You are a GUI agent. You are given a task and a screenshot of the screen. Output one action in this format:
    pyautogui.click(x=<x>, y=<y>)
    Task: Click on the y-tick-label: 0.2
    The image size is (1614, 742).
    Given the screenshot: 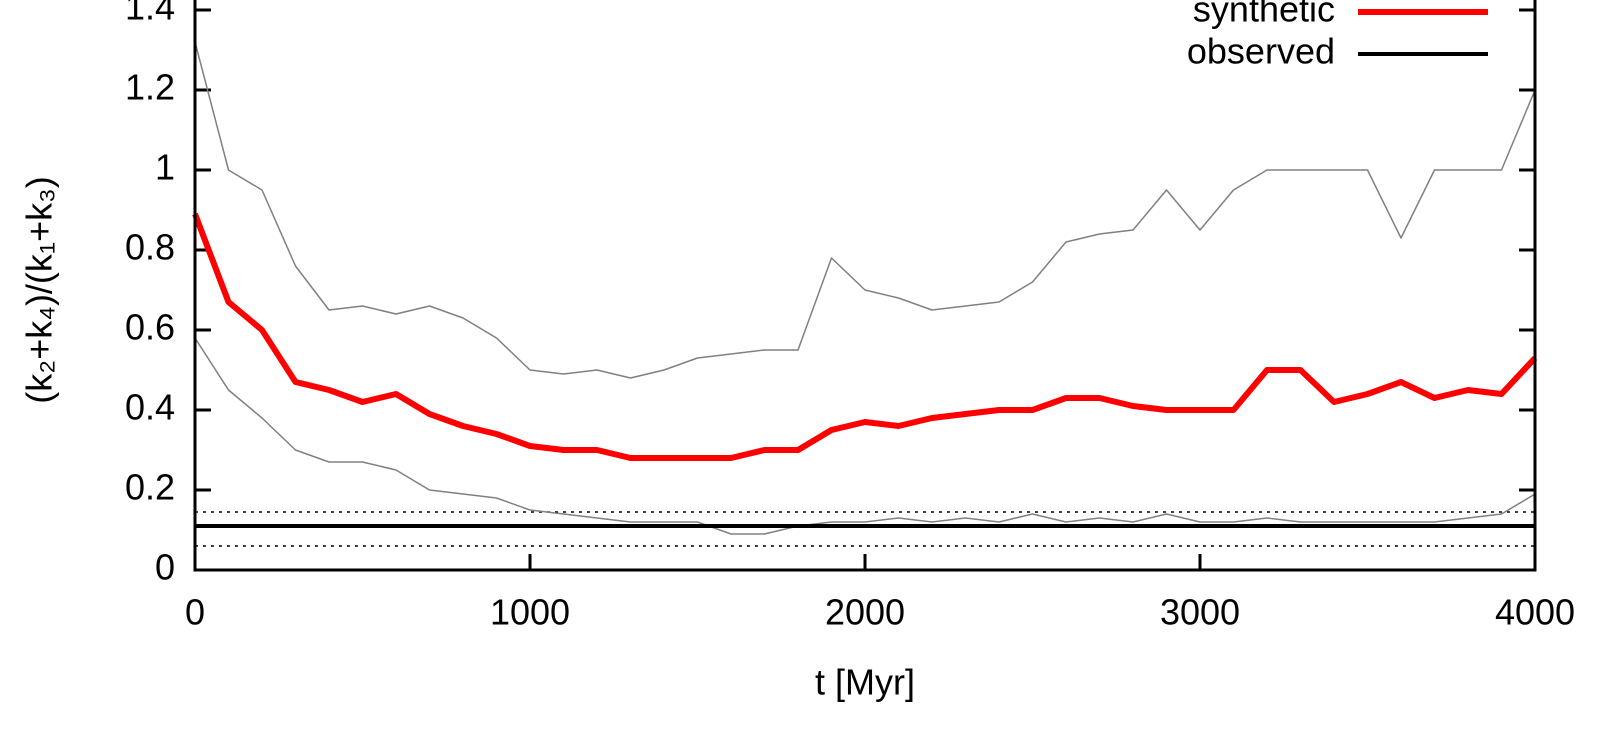 What is the action you would take?
    pyautogui.click(x=150, y=487)
    